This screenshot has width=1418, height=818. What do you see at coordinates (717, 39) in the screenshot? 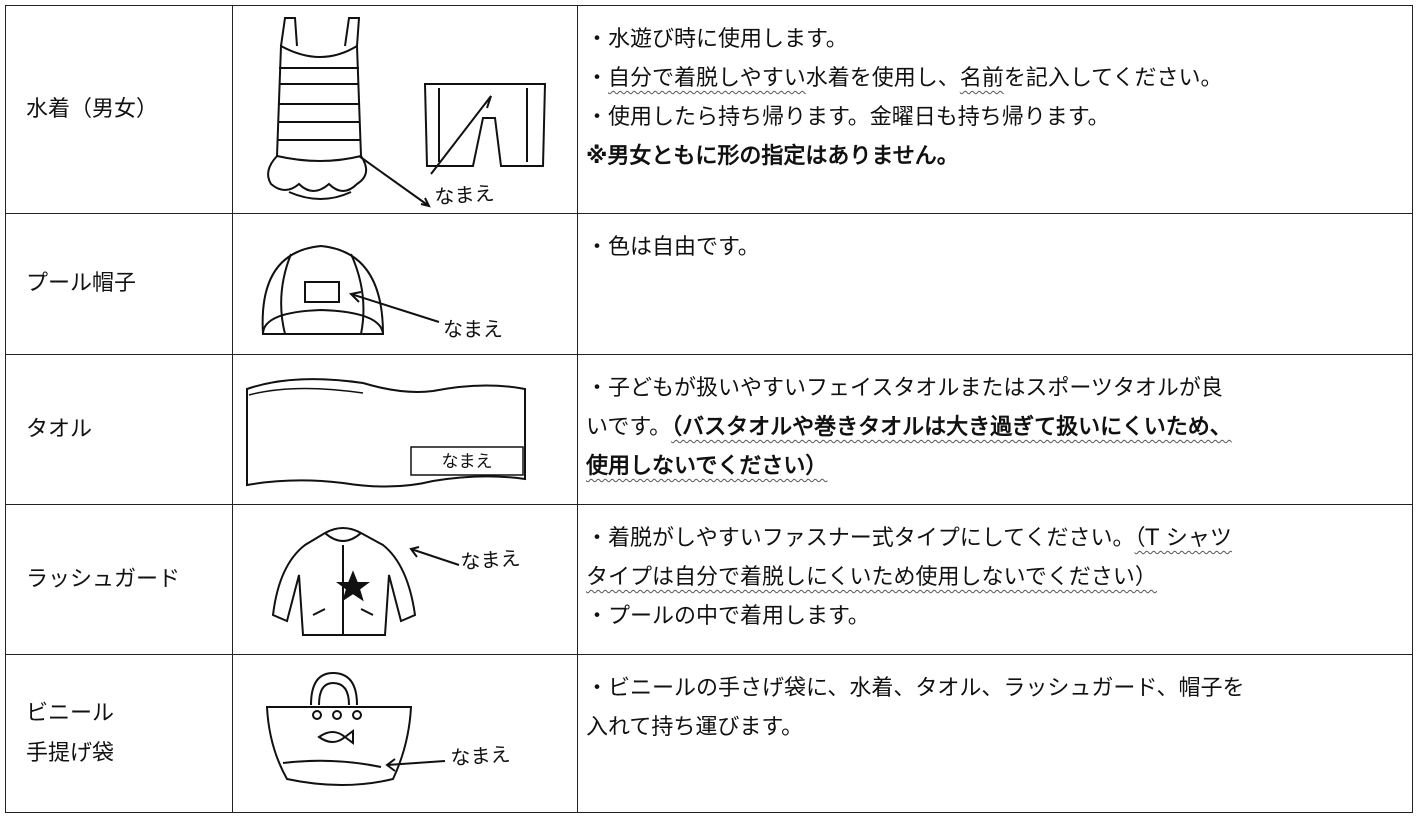
I see `description-text: ・水遊び時に使用します。` at bounding box center [717, 39].